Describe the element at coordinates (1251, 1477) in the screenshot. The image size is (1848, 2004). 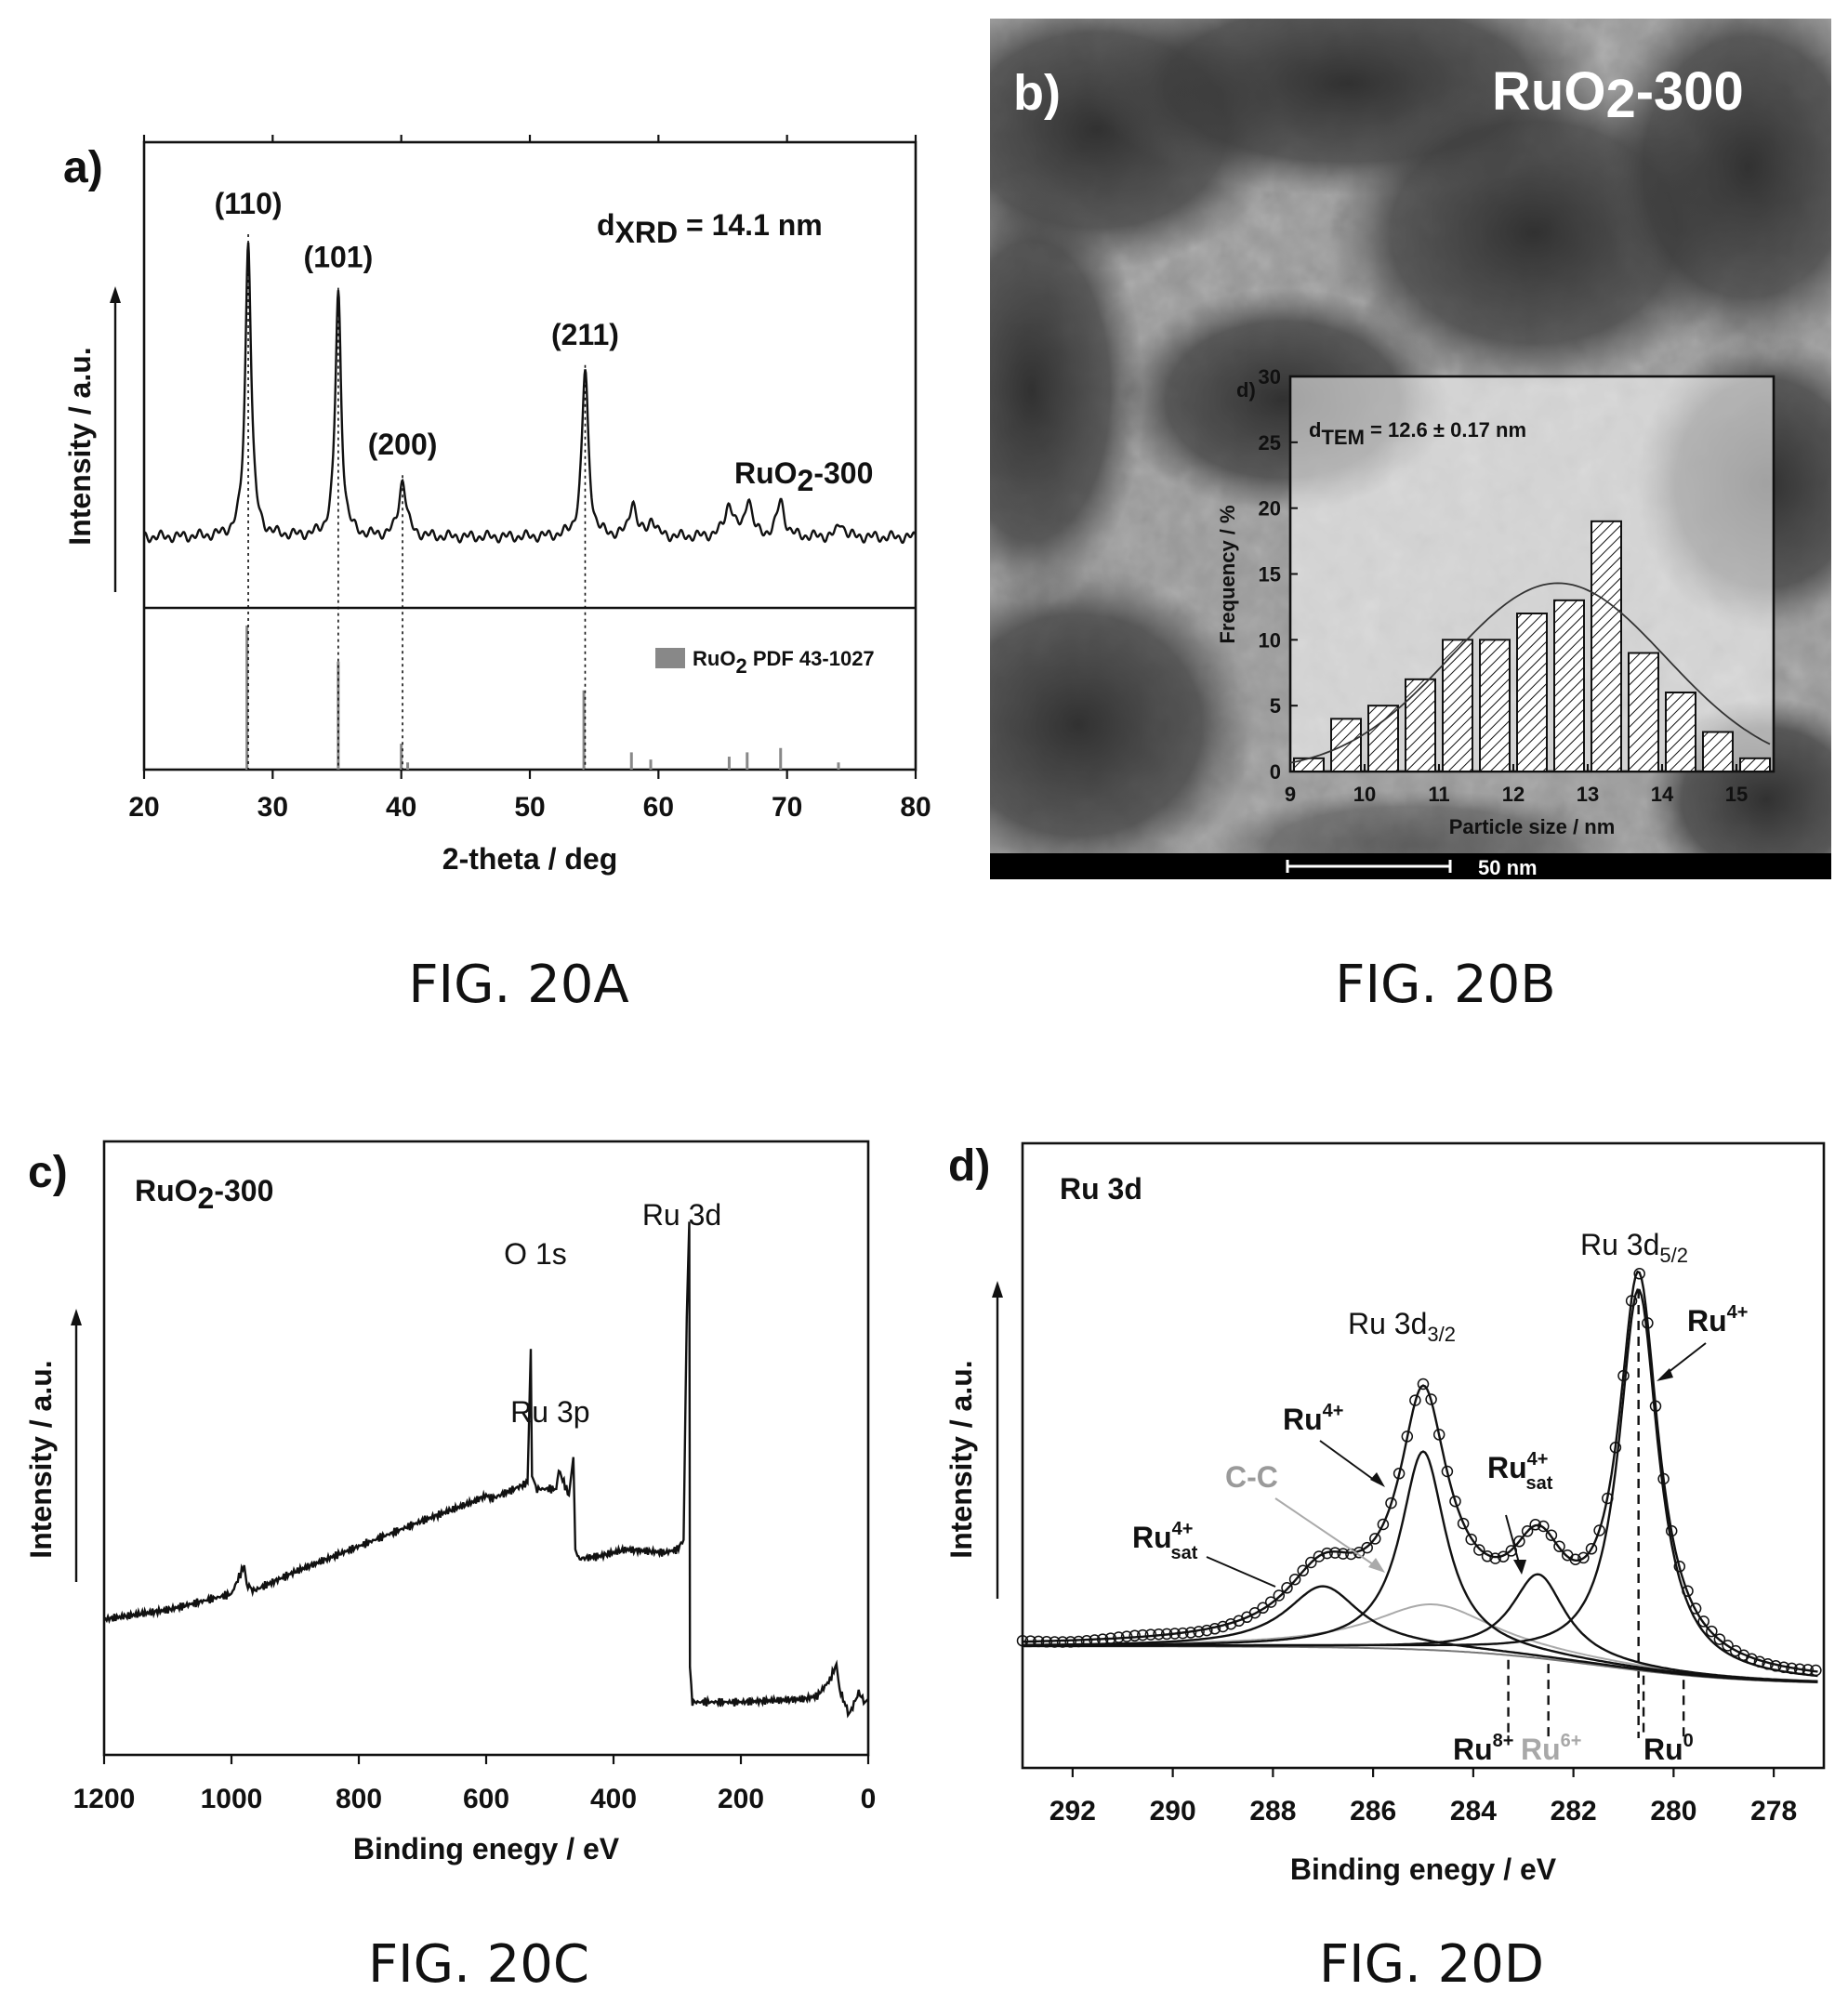
I see `cc-label: C-C` at that location.